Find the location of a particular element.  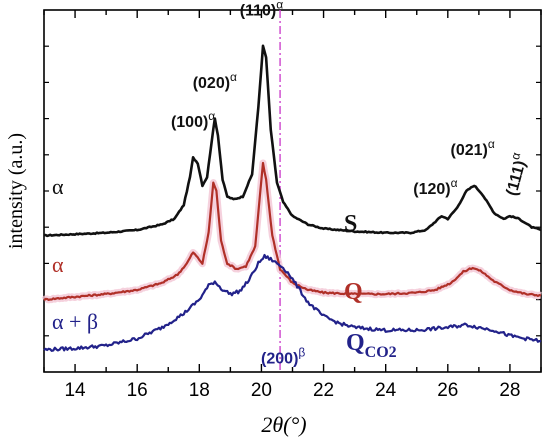

peak-label-a020: (020)α is located at coordinates (215, 81).